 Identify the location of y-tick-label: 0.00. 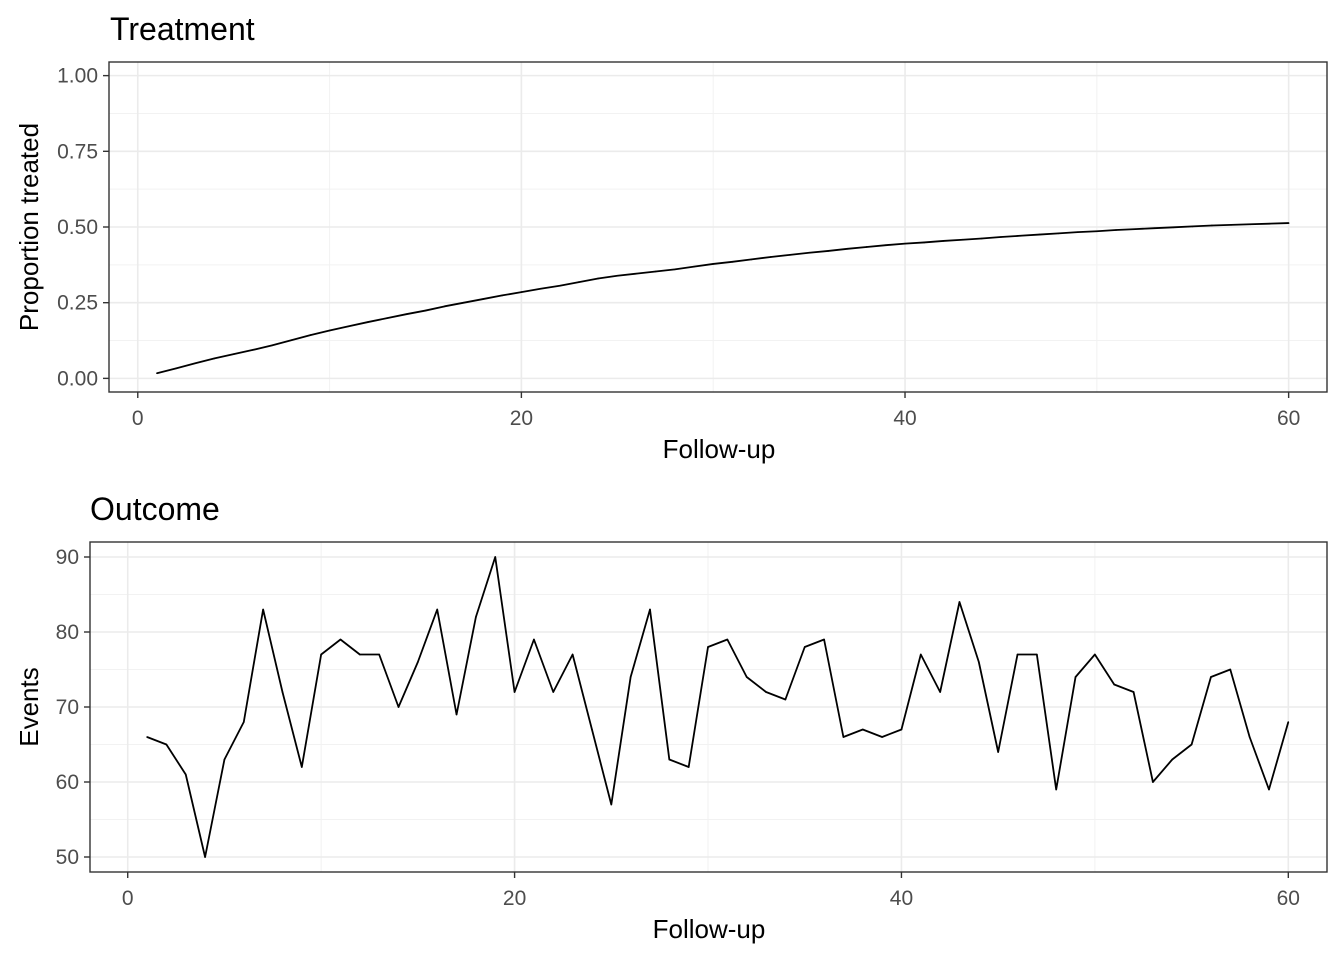
(77, 378).